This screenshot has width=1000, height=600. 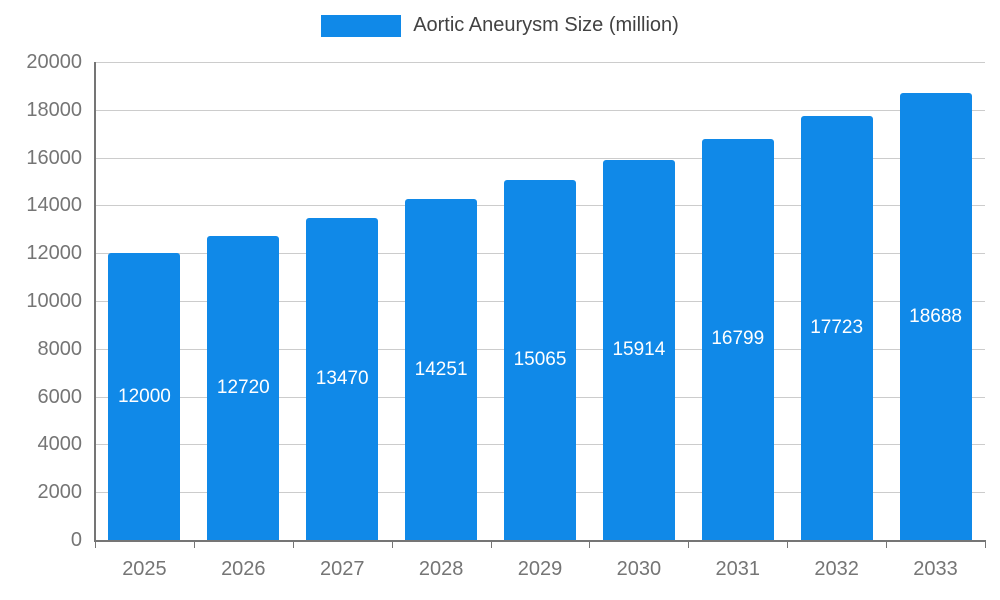 I want to click on bar-2026, so click(x=243, y=387).